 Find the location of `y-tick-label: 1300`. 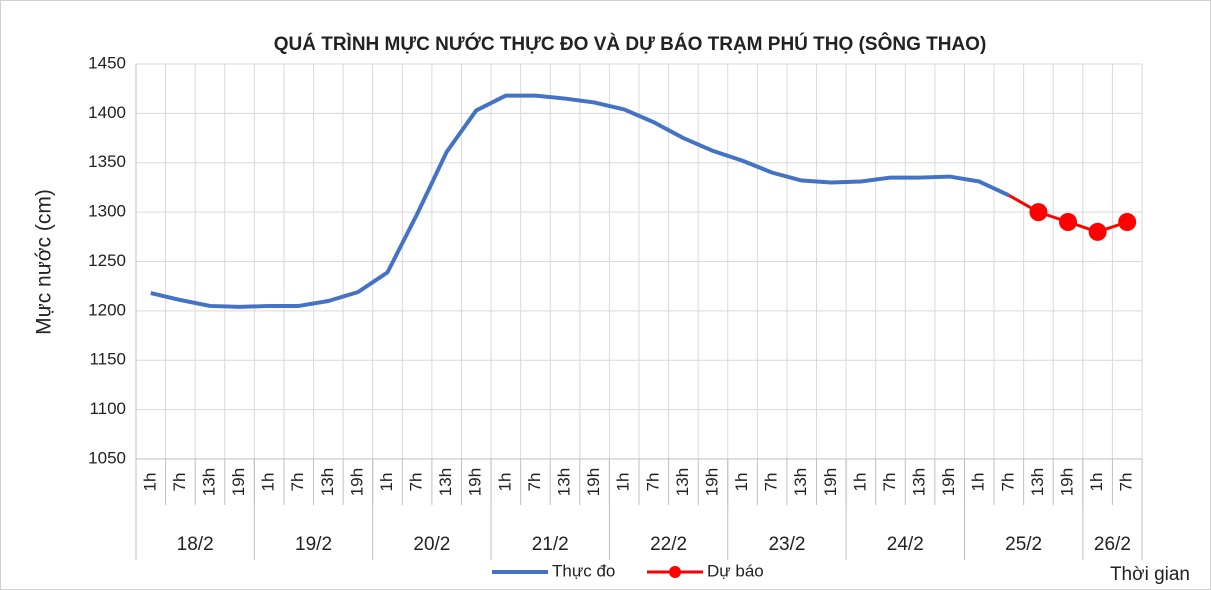

y-tick-label: 1300 is located at coordinates (107, 211).